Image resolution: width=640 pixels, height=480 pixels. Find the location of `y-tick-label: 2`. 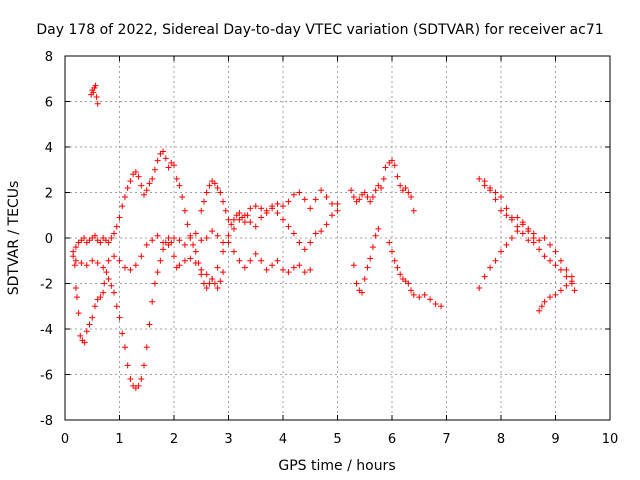

y-tick-label: 2 is located at coordinates (49, 194).